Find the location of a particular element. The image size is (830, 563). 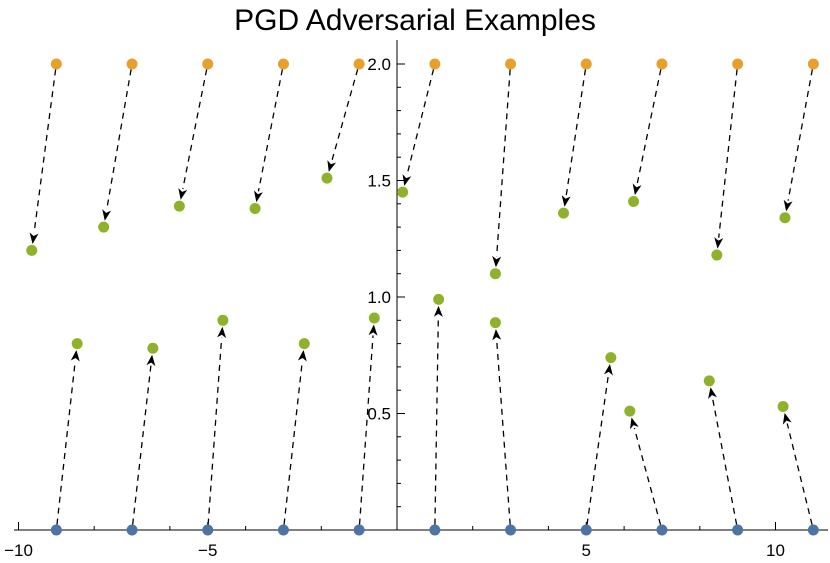

x-tick-label: −5 is located at coordinates (207, 550).